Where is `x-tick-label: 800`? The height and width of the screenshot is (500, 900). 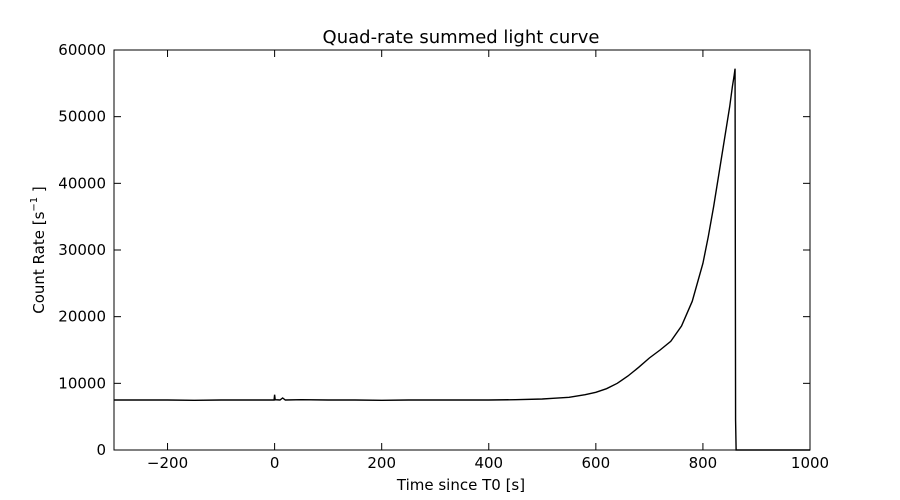 x-tick-label: 800 is located at coordinates (703, 463).